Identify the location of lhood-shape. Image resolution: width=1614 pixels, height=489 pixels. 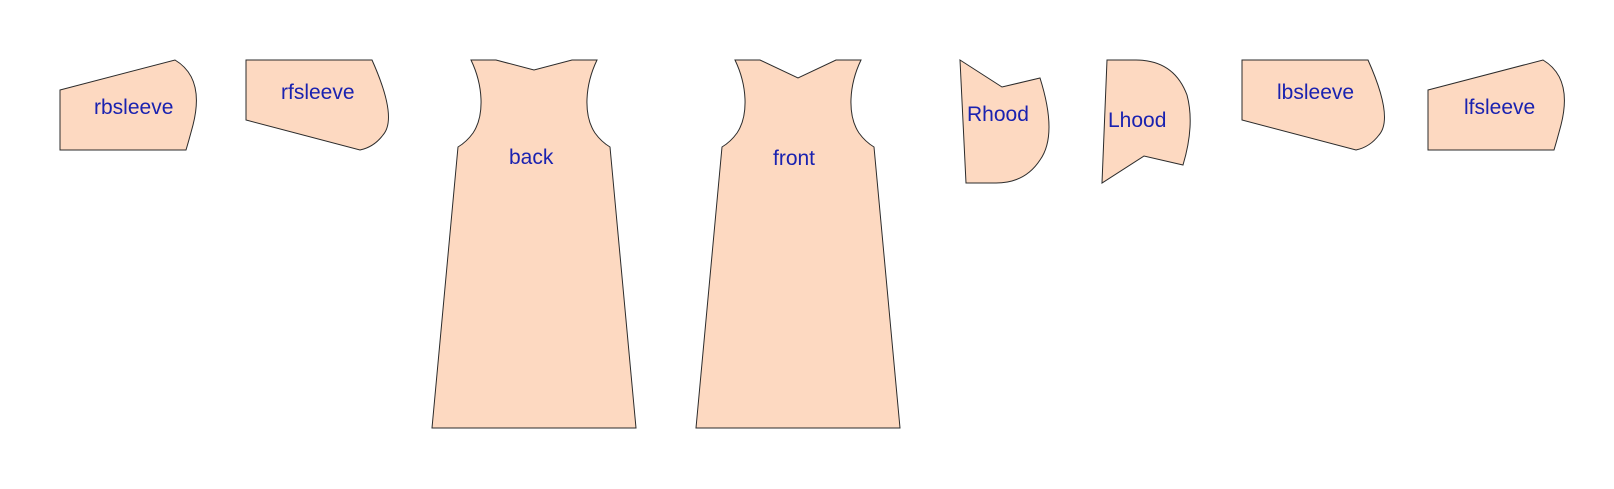
(1146, 121).